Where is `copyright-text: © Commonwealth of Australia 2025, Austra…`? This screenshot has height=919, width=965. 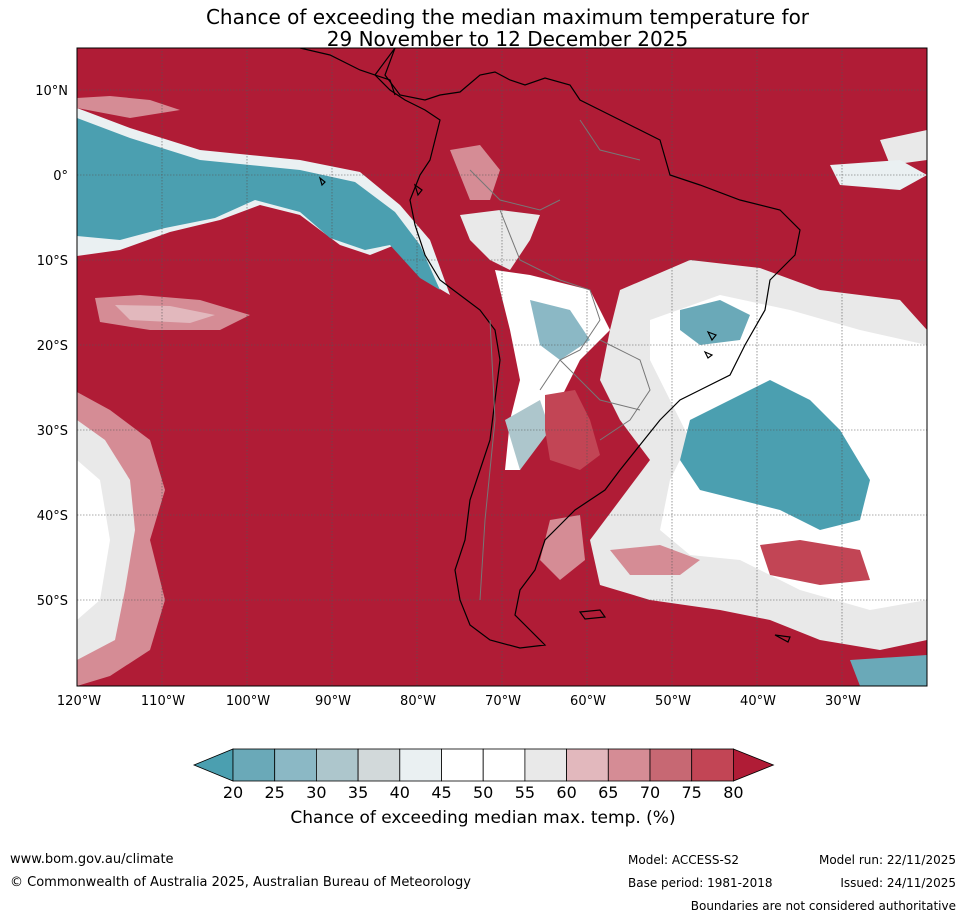 copyright-text: © Commonwealth of Australia 2025, Austra… is located at coordinates (240, 882).